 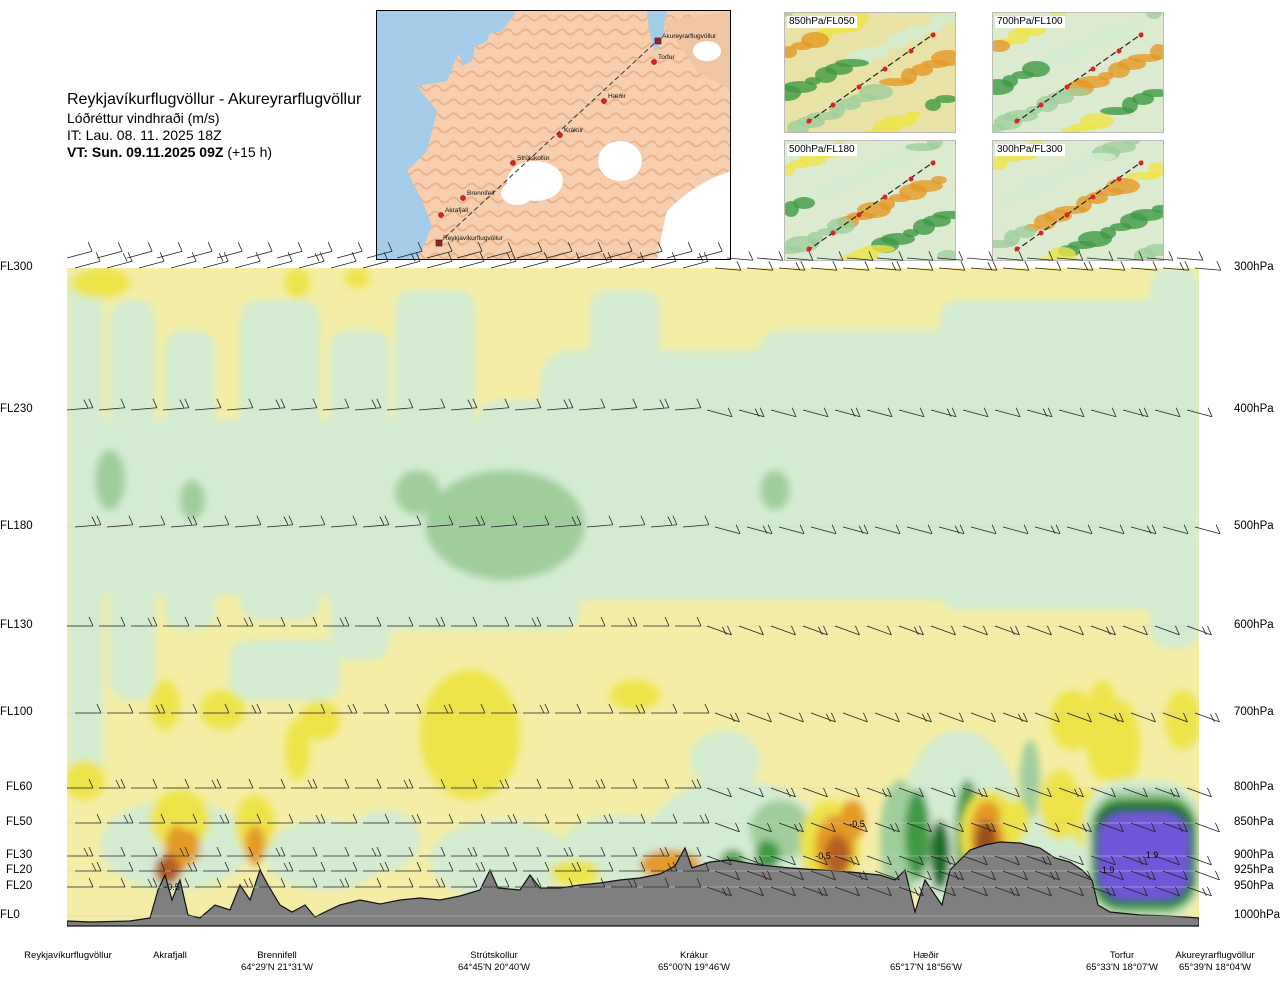 I want to click on waypoint-coord: 64°29'N 21°31'W, so click(x=277, y=967).